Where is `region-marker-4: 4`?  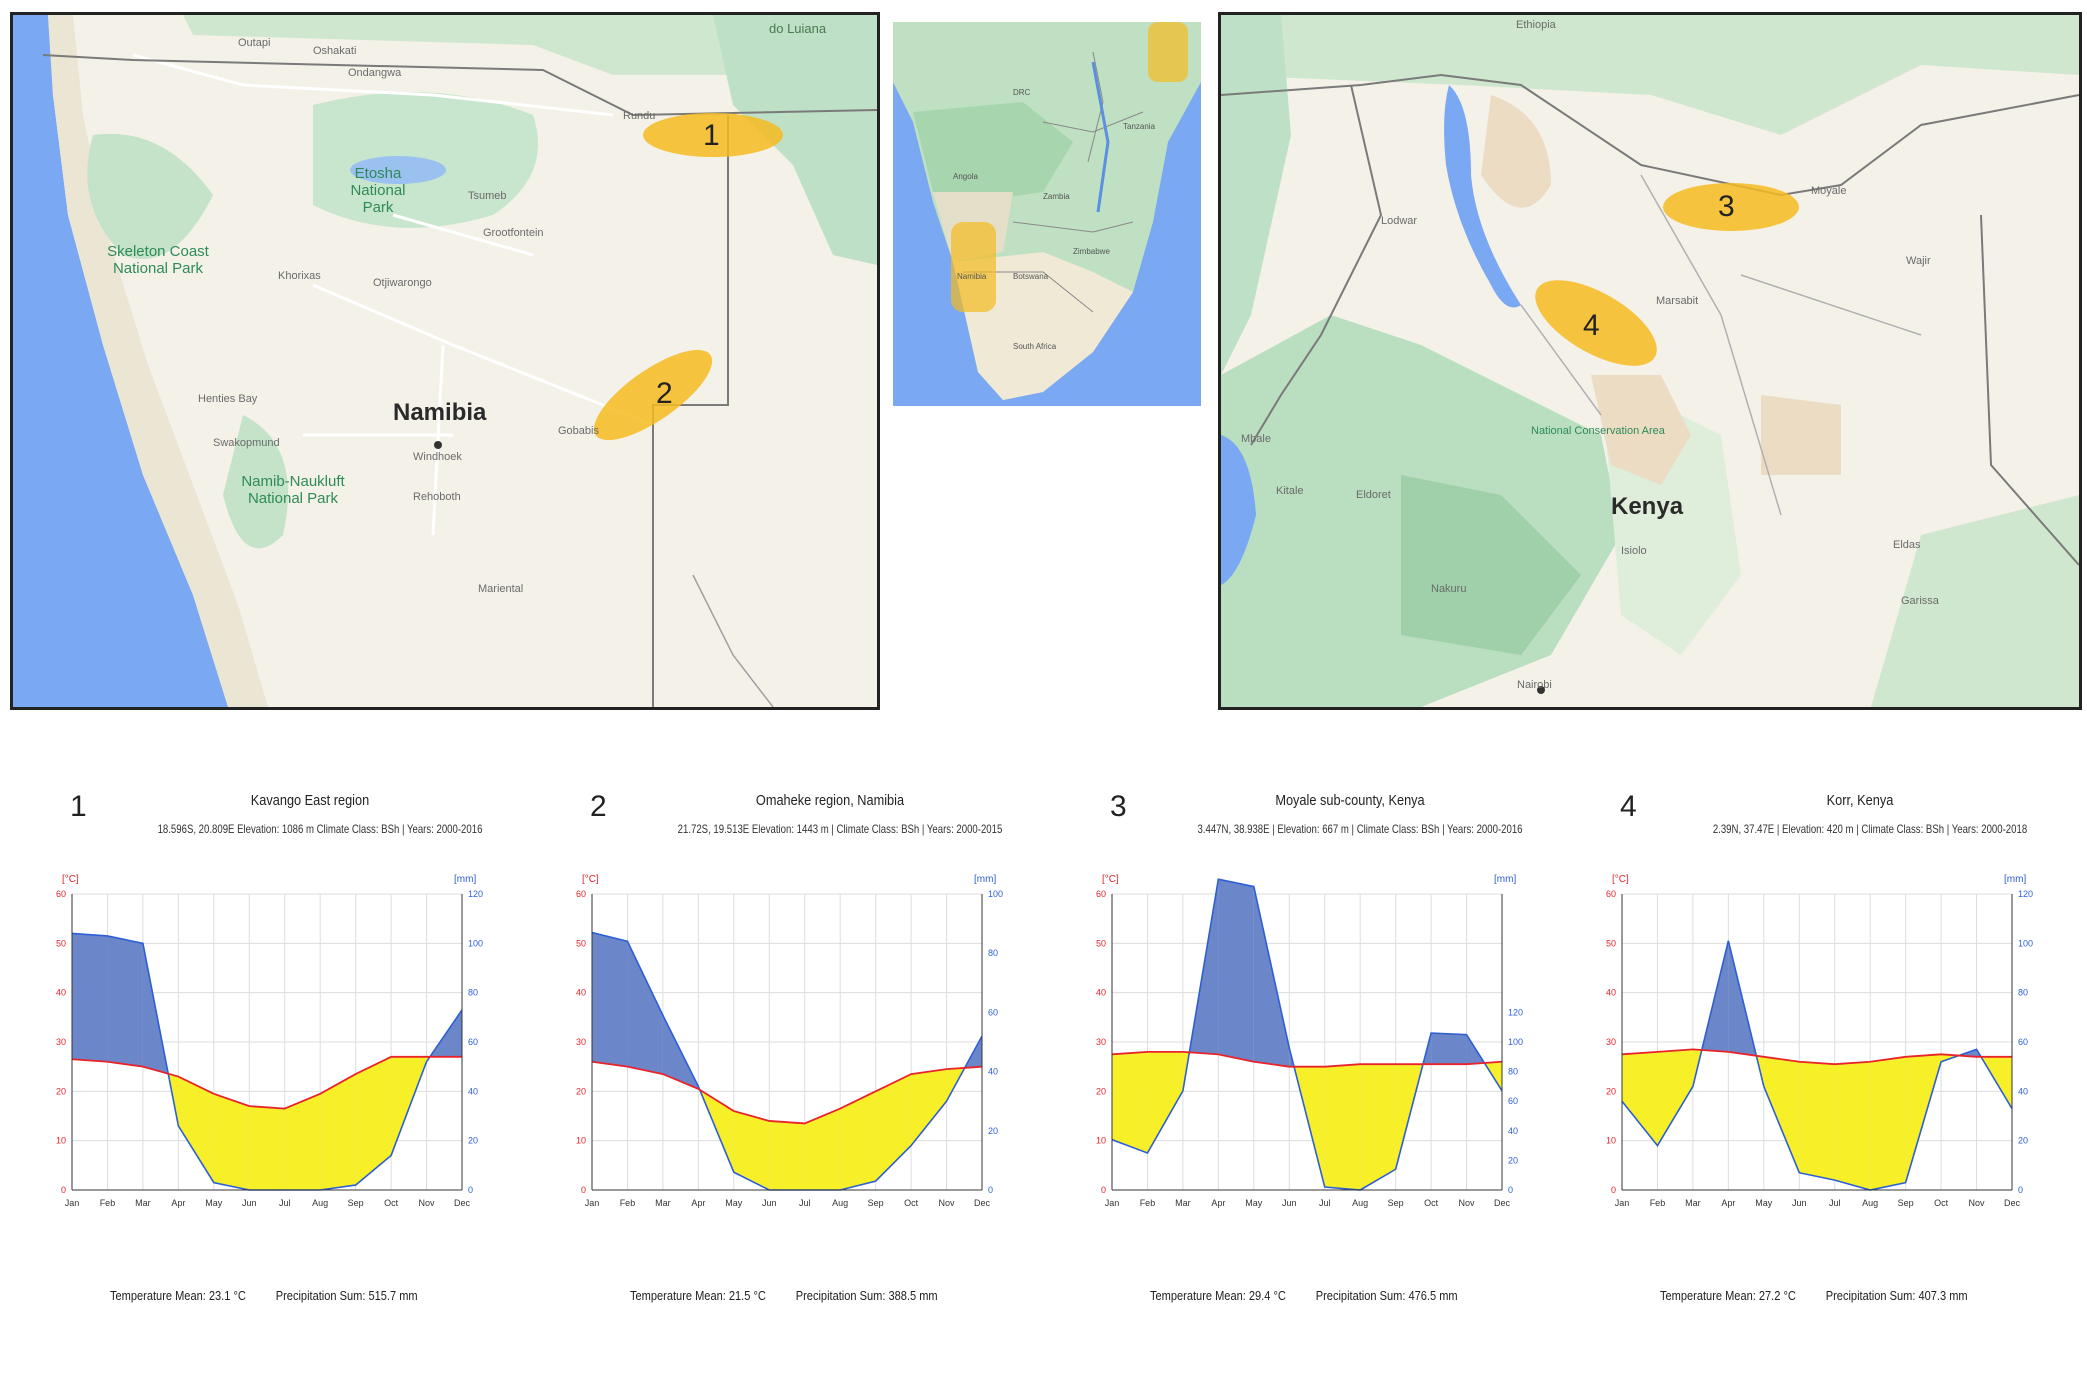 region-marker-4: 4 is located at coordinates (1591, 325).